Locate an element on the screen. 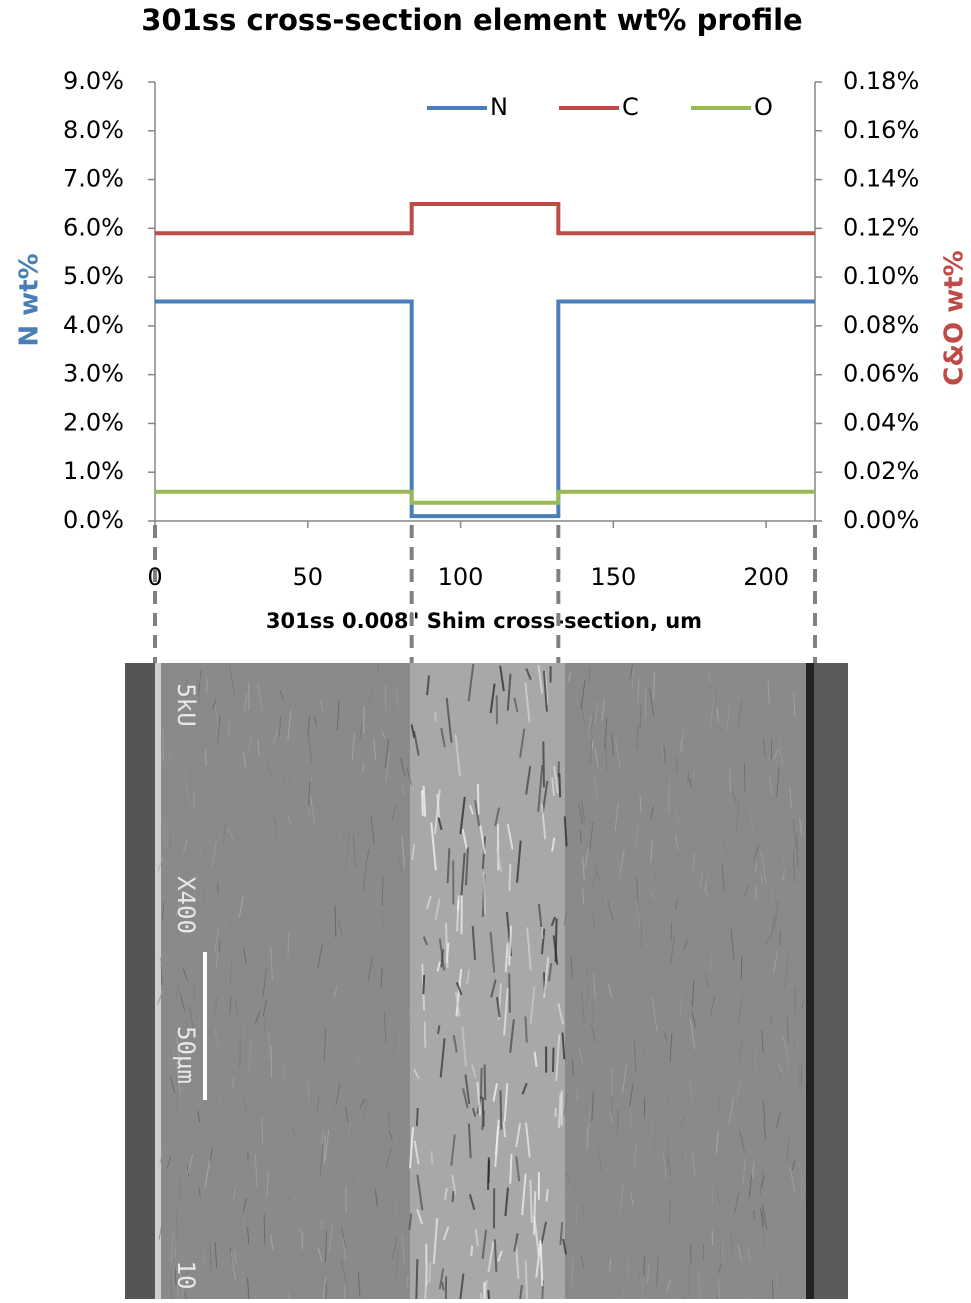 The width and height of the screenshot is (971, 1303). x-tick-label: 200 is located at coordinates (766, 577).